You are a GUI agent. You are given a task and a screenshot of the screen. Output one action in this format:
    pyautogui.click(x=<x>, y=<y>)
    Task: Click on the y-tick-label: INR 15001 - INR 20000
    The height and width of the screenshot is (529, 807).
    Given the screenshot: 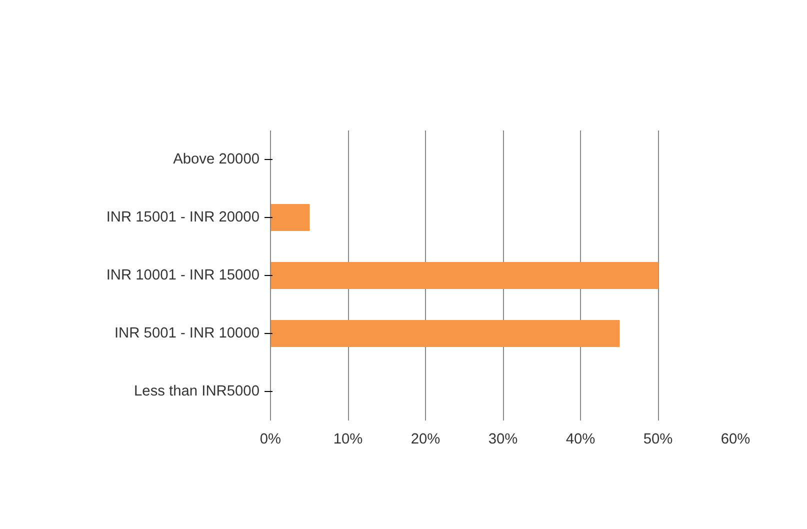 What is the action you would take?
    pyautogui.click(x=183, y=218)
    